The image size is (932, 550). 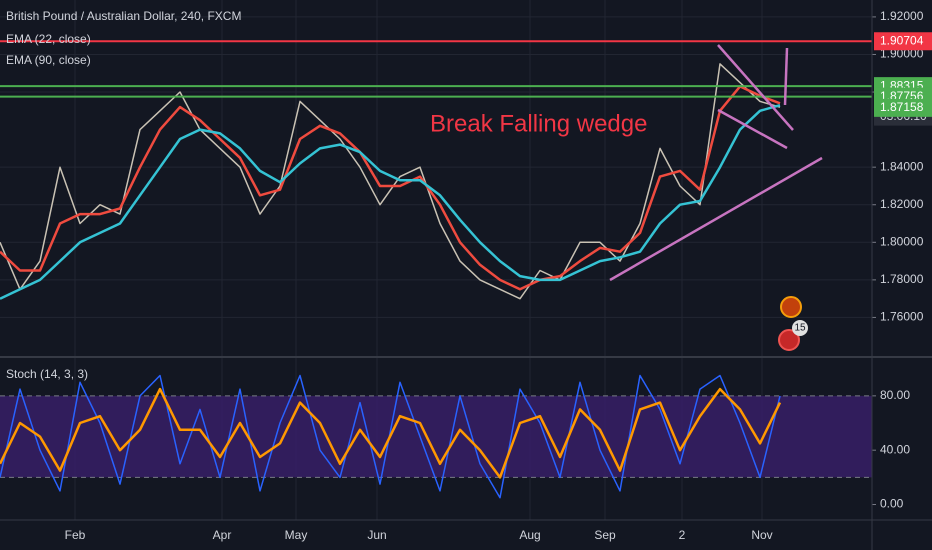 What do you see at coordinates (892, 504) in the screenshot?
I see `y-tick-label: 0.00` at bounding box center [892, 504].